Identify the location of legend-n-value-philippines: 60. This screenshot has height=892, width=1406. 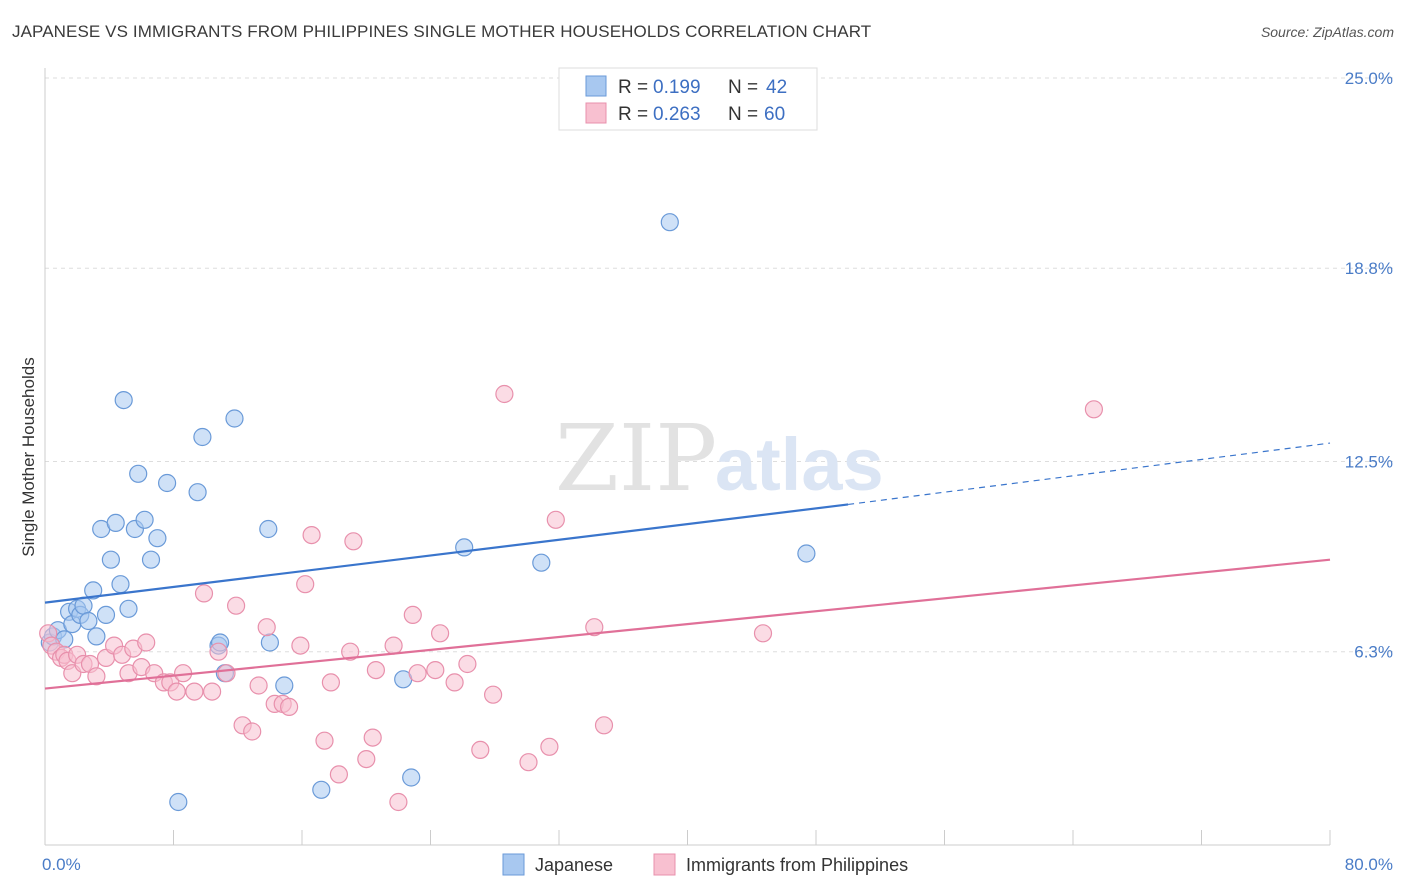
(774, 114).